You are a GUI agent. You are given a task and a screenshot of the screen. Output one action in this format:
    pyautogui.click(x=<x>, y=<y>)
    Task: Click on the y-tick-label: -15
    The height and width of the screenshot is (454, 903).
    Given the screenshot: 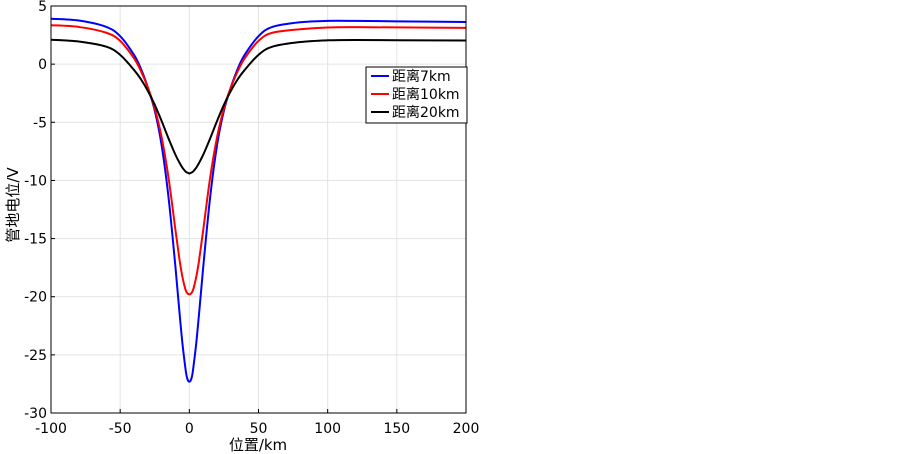 What is the action you would take?
    pyautogui.click(x=35, y=240)
    